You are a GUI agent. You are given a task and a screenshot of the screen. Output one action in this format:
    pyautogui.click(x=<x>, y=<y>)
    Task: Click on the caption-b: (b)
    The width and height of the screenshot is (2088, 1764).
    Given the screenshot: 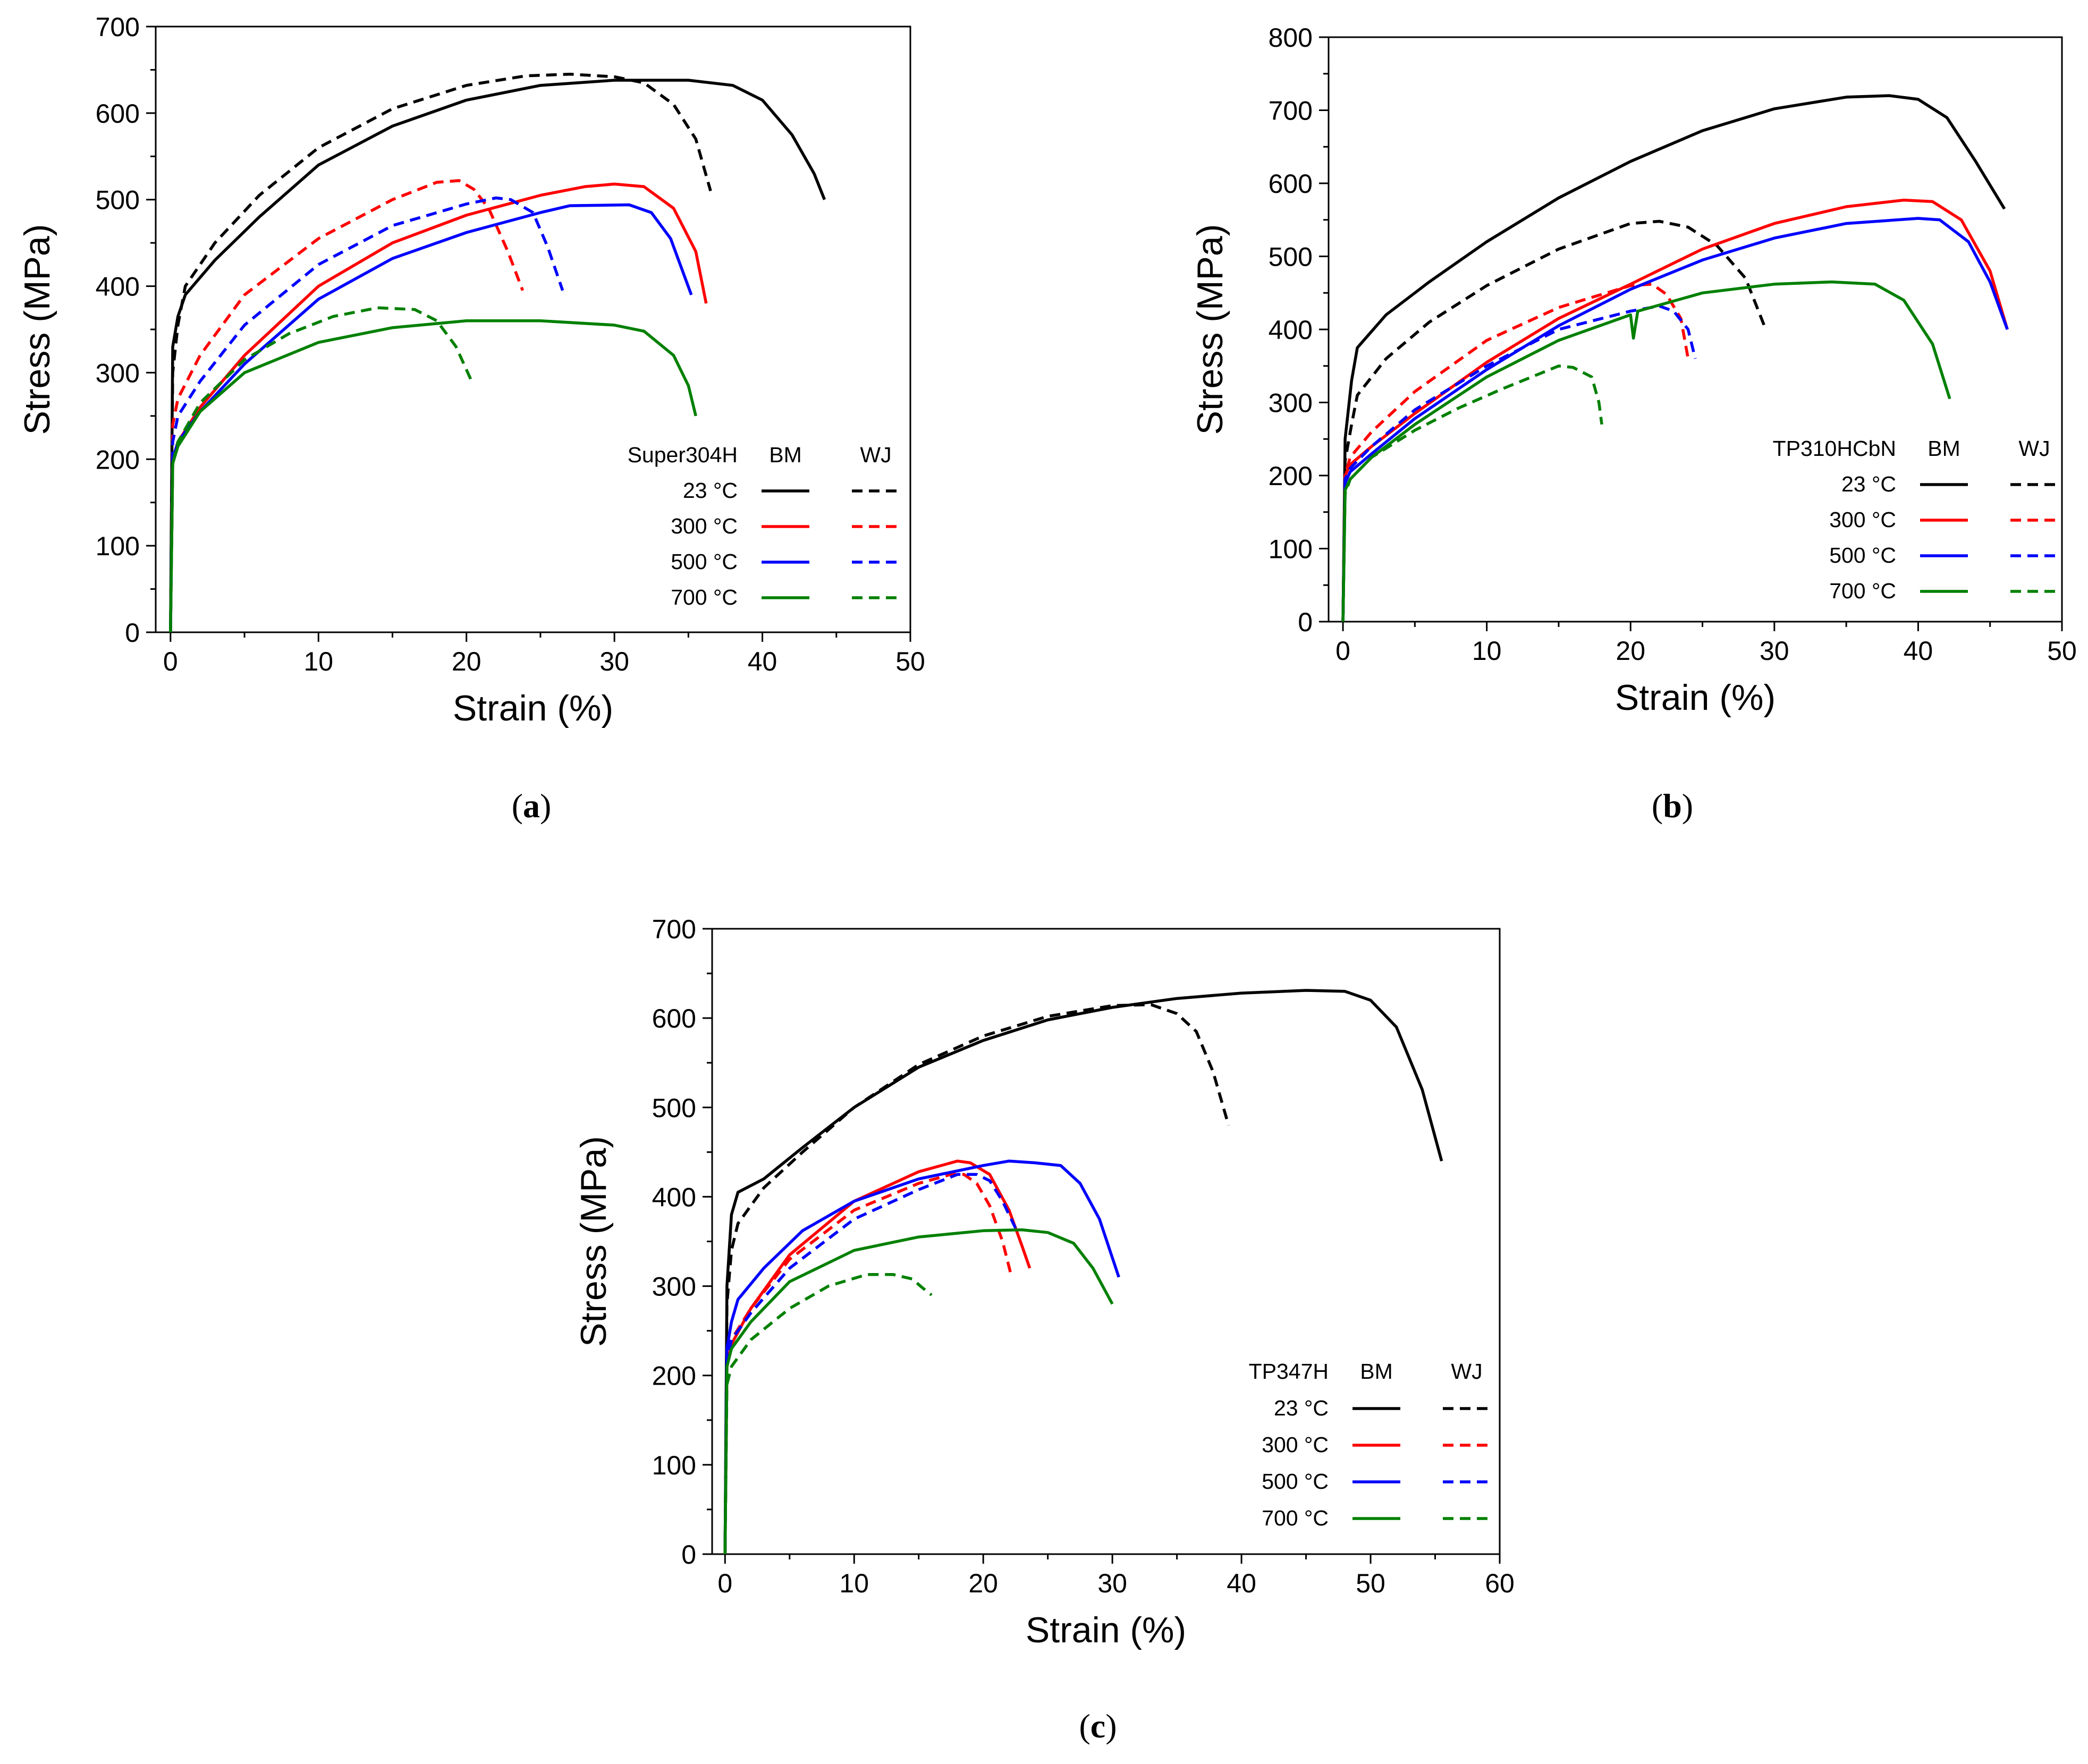 What is the action you would take?
    pyautogui.click(x=1672, y=806)
    